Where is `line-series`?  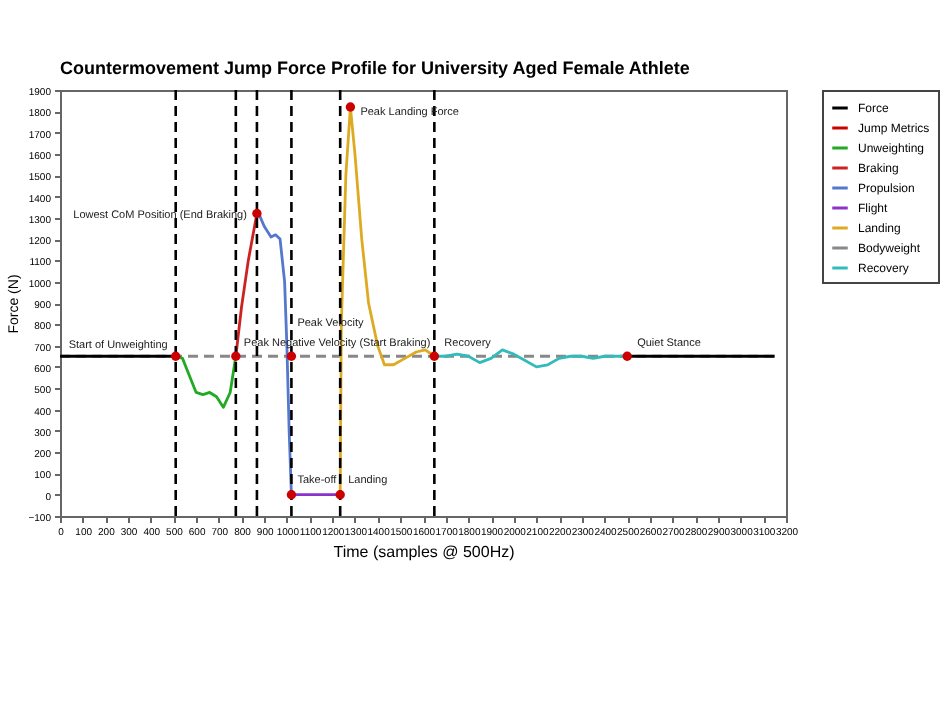
line-series is located at coordinates (206, 381).